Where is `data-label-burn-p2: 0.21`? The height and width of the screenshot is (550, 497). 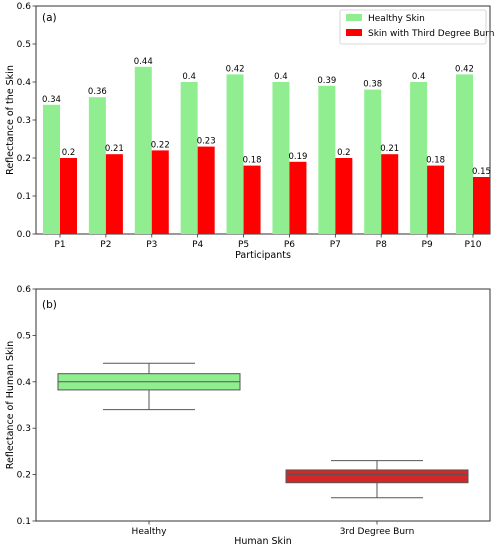 data-label-burn-p2: 0.21 is located at coordinates (114, 149).